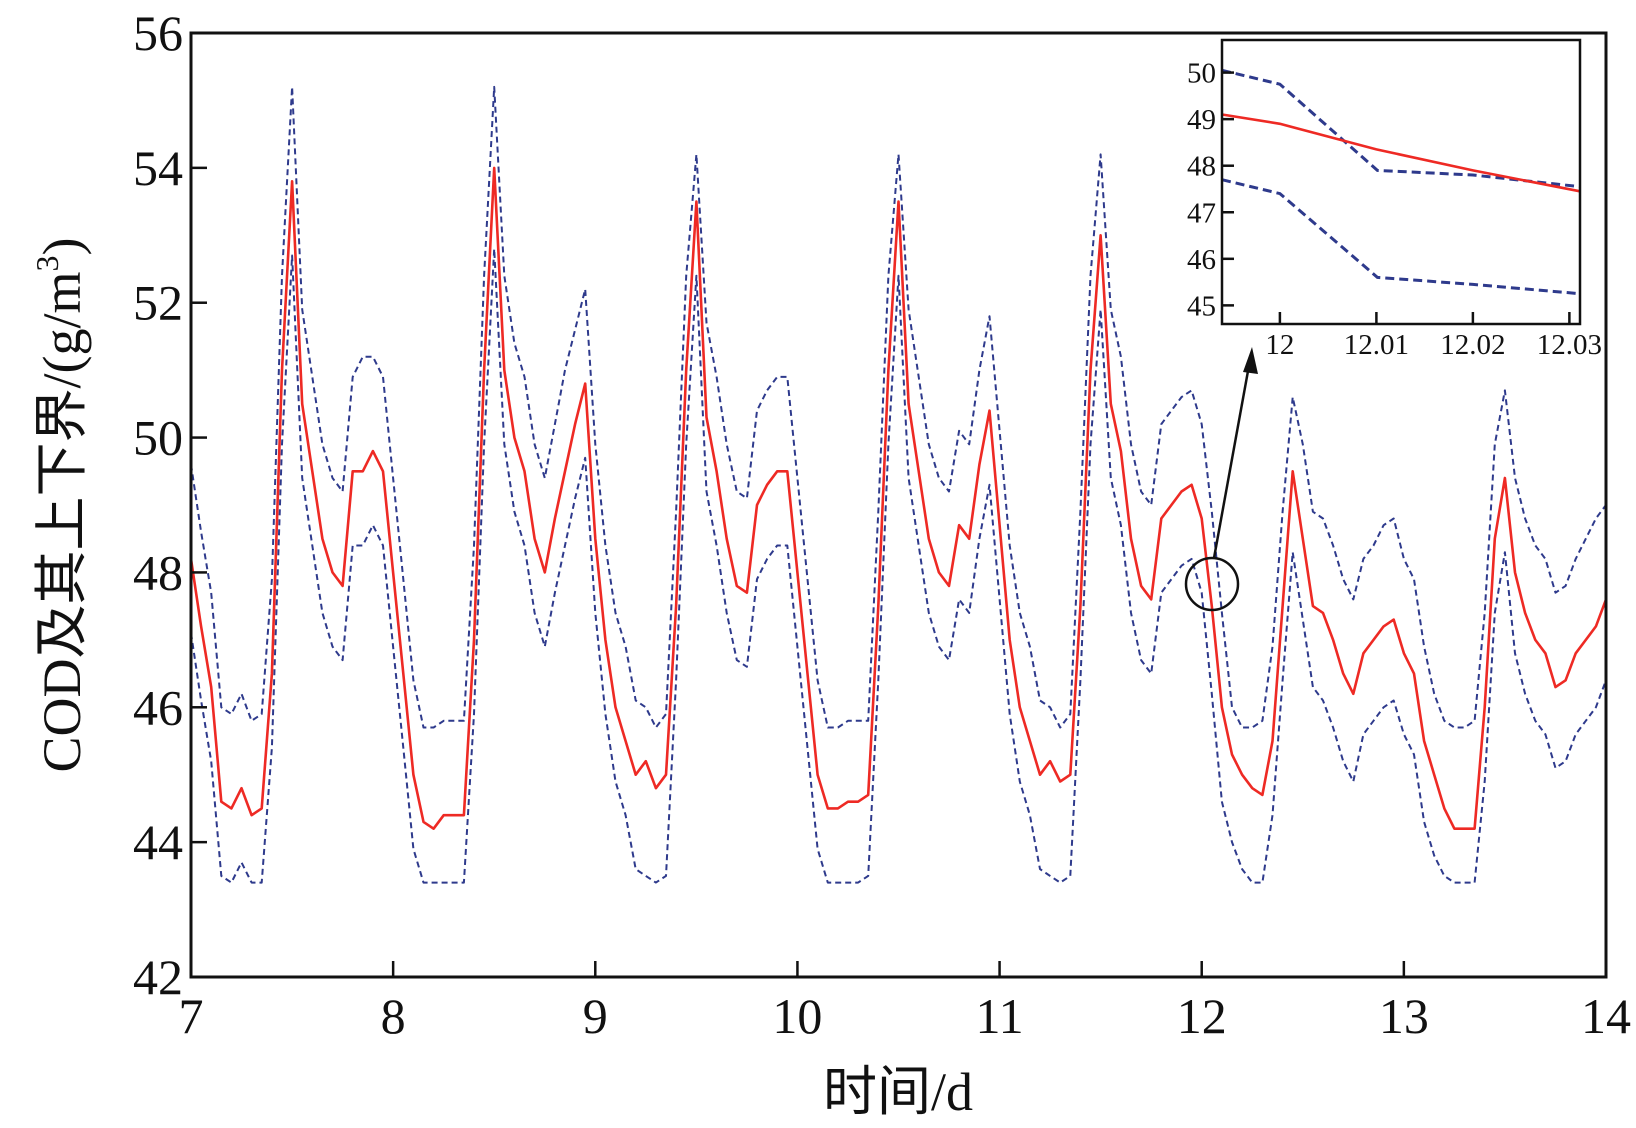  I want to click on inset-y-tick-label: 50, so click(1201, 74).